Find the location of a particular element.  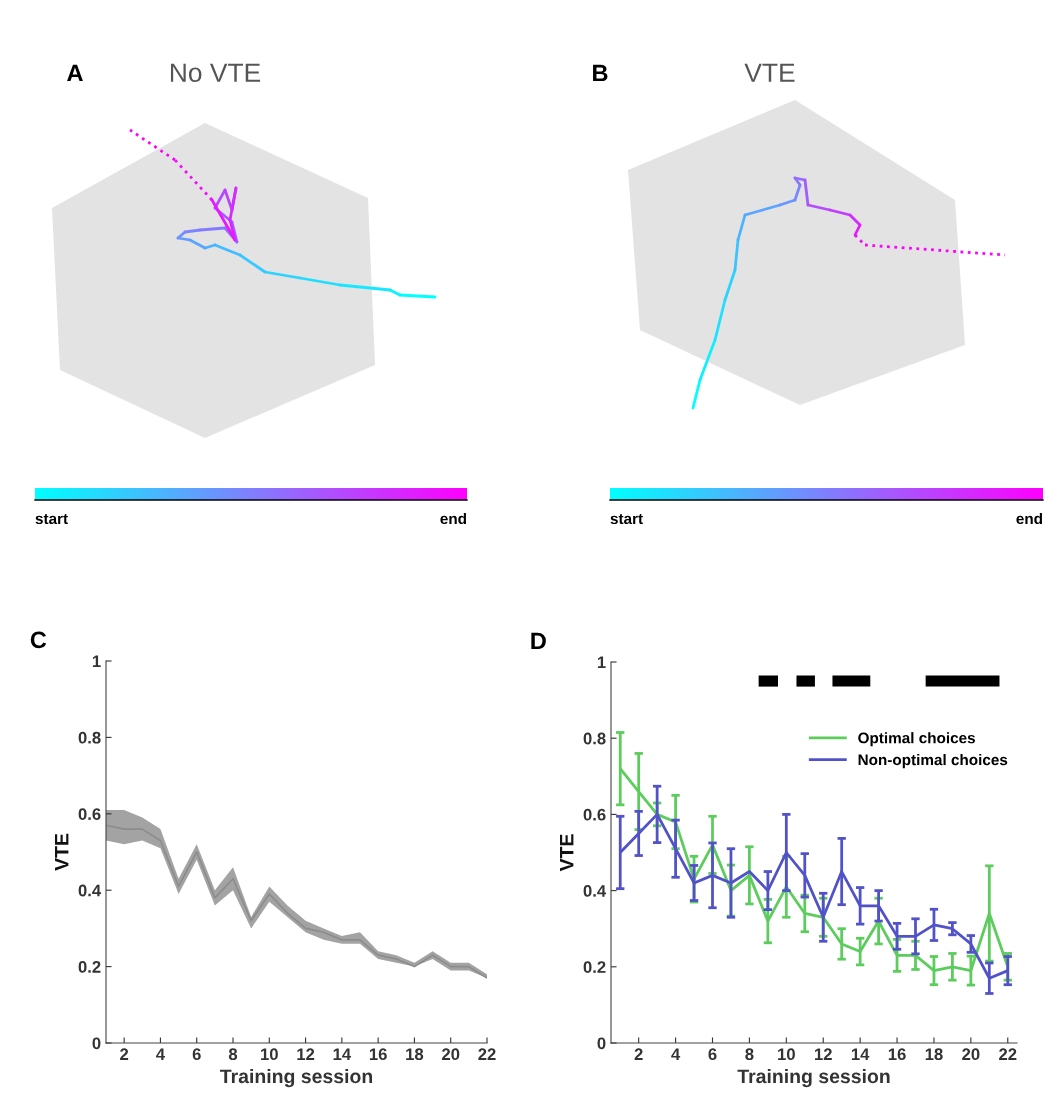

text: B is located at coordinates (600, 73).